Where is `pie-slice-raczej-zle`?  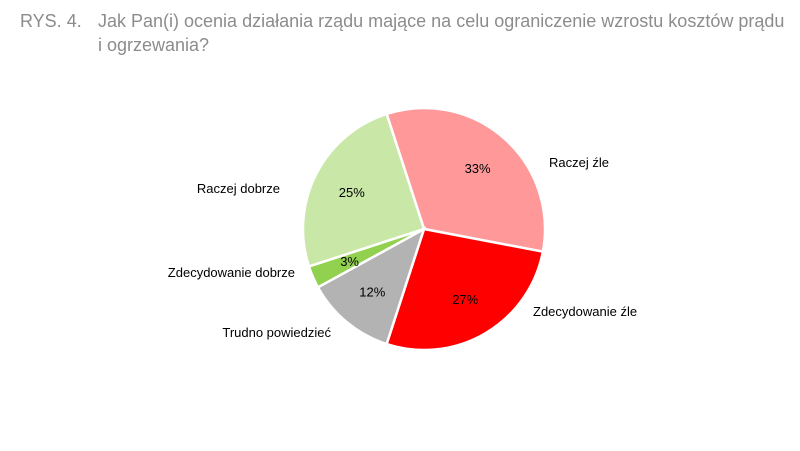
pie-slice-raczej-zle is located at coordinates (466, 180).